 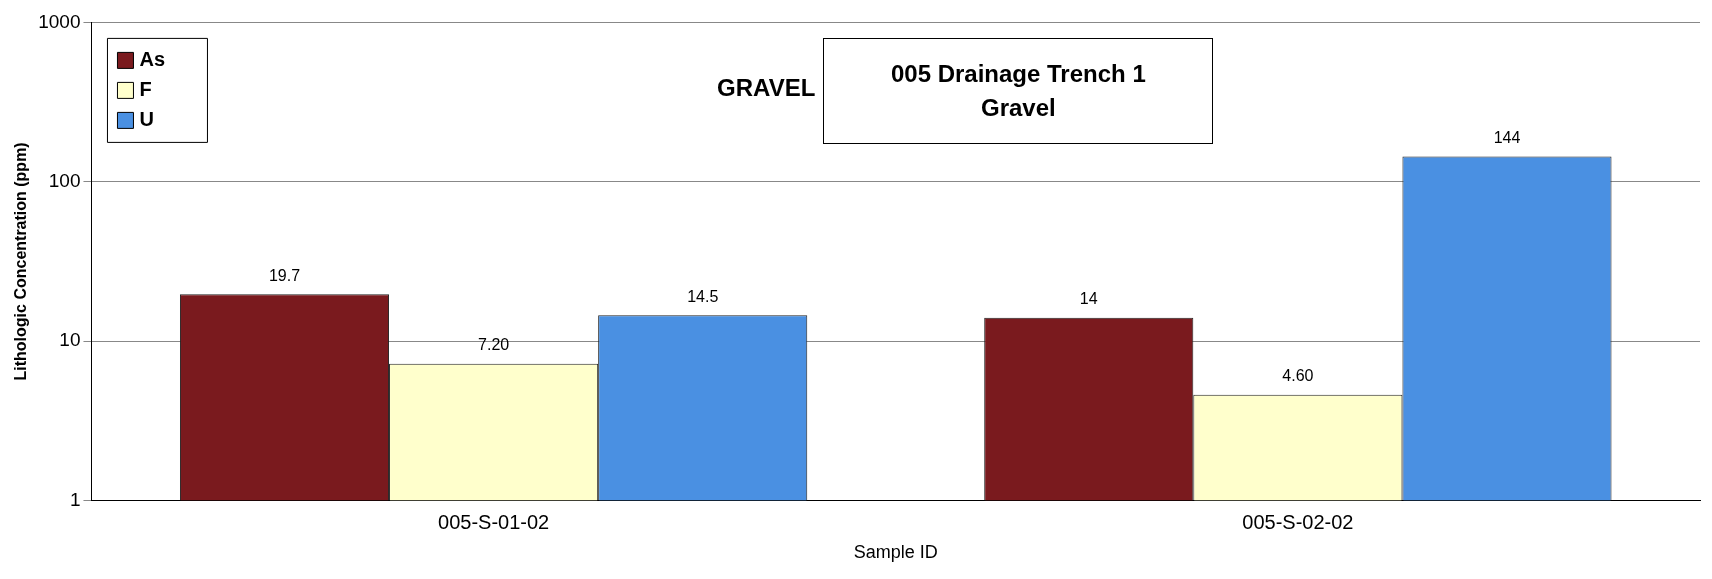 I want to click on text: GRAVEL, so click(x=766, y=88).